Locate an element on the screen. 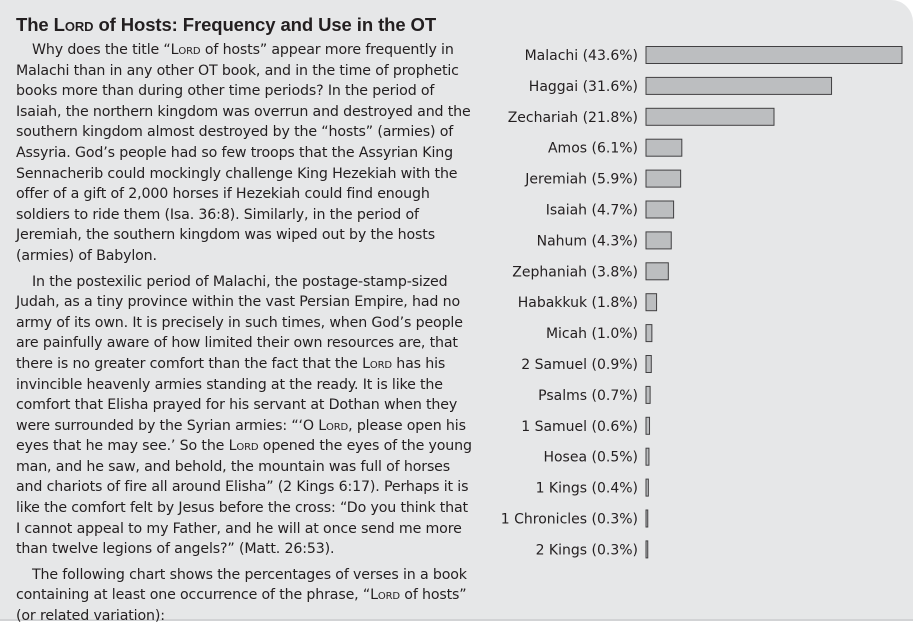 This screenshot has height=632, width=913. bar-1-samuel is located at coordinates (648, 425).